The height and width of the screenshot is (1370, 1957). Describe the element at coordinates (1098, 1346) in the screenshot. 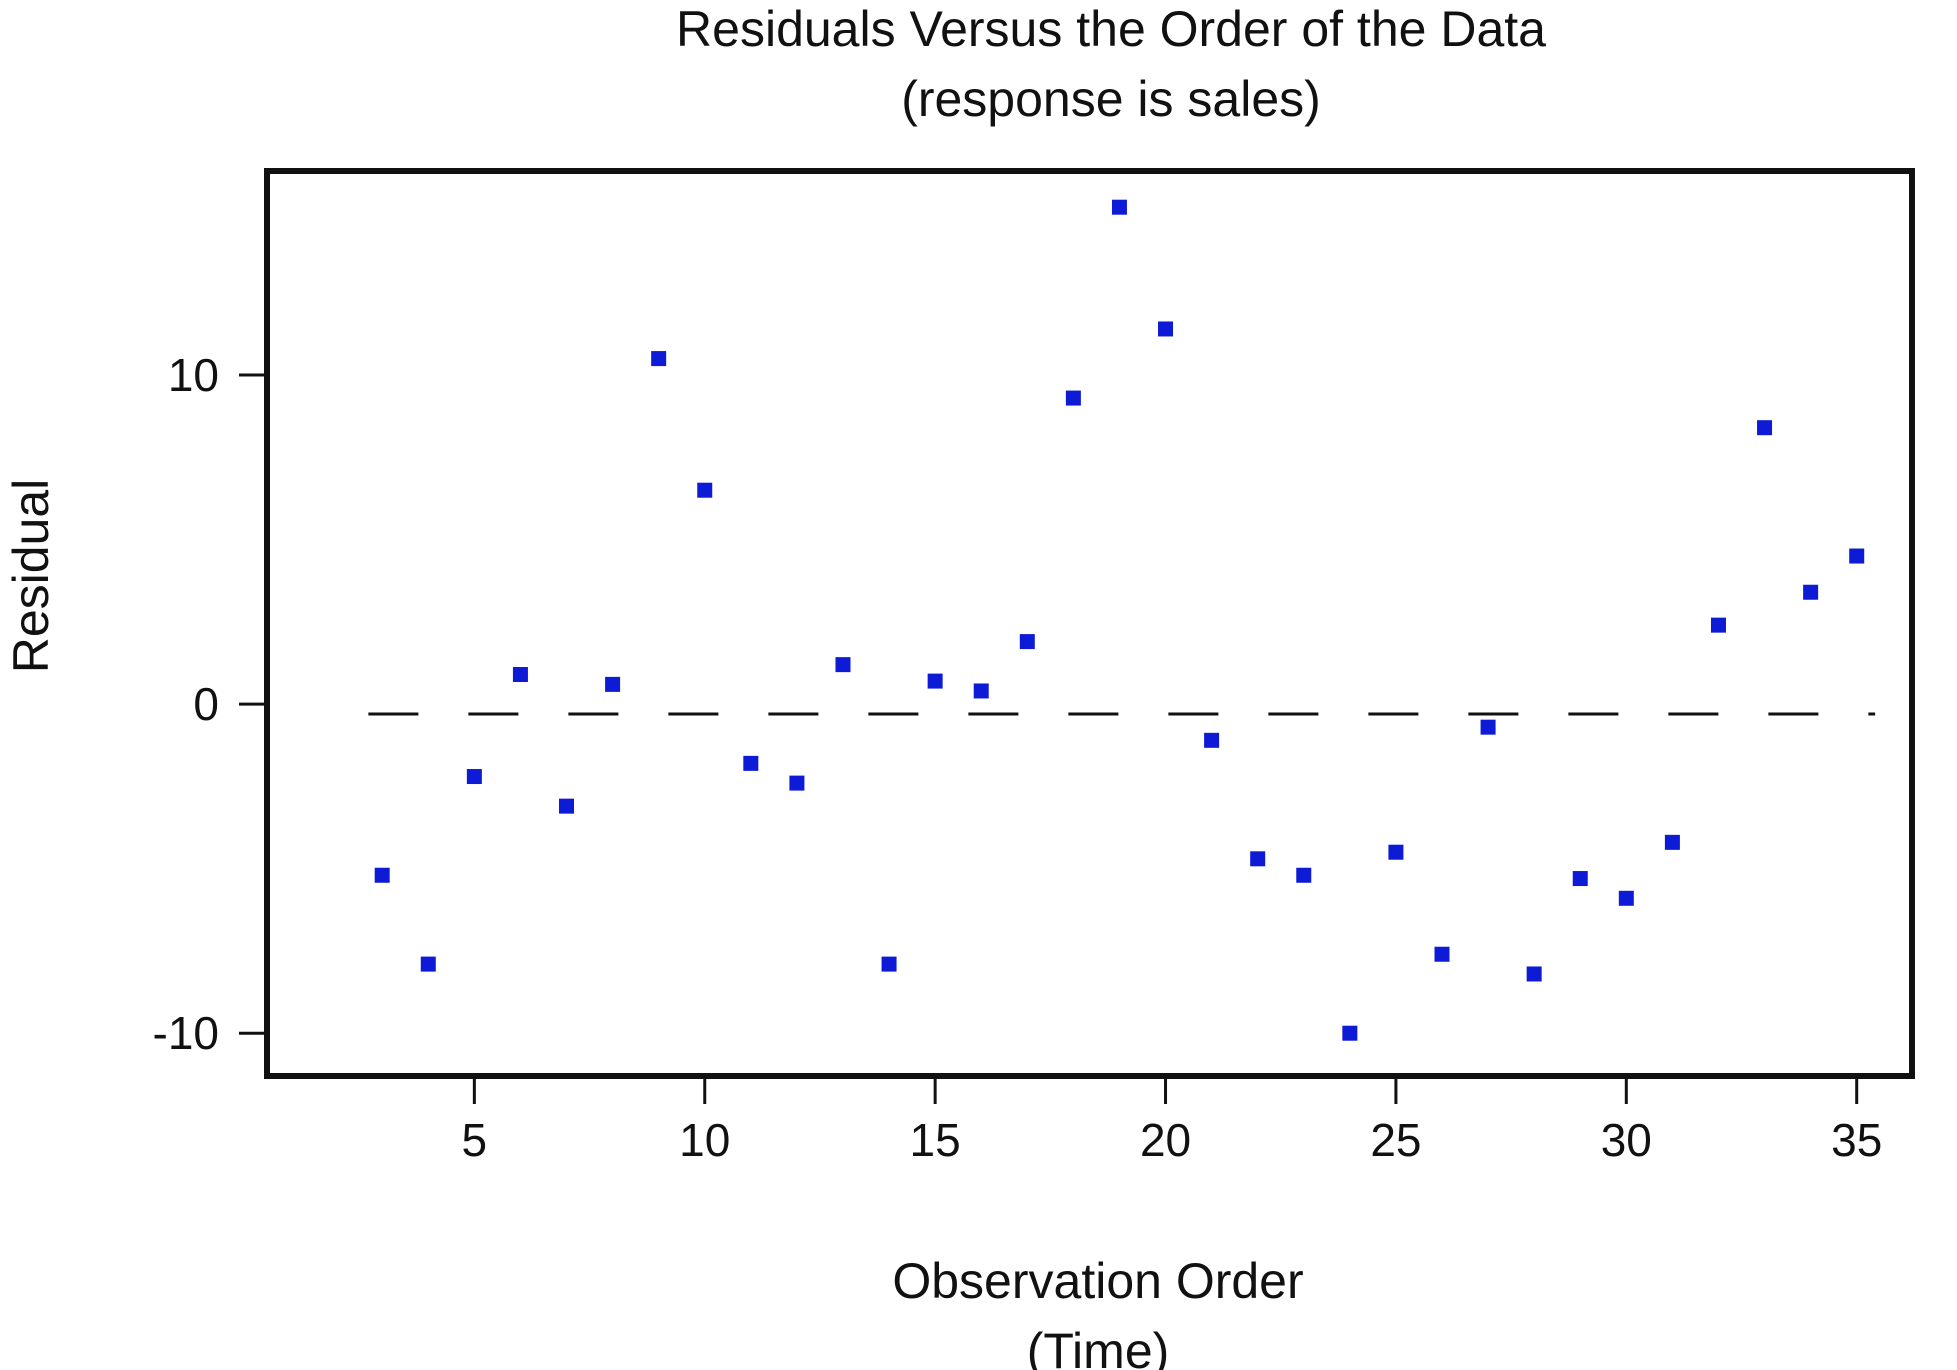

I see `x-axis-label-sub: (Time)` at that location.